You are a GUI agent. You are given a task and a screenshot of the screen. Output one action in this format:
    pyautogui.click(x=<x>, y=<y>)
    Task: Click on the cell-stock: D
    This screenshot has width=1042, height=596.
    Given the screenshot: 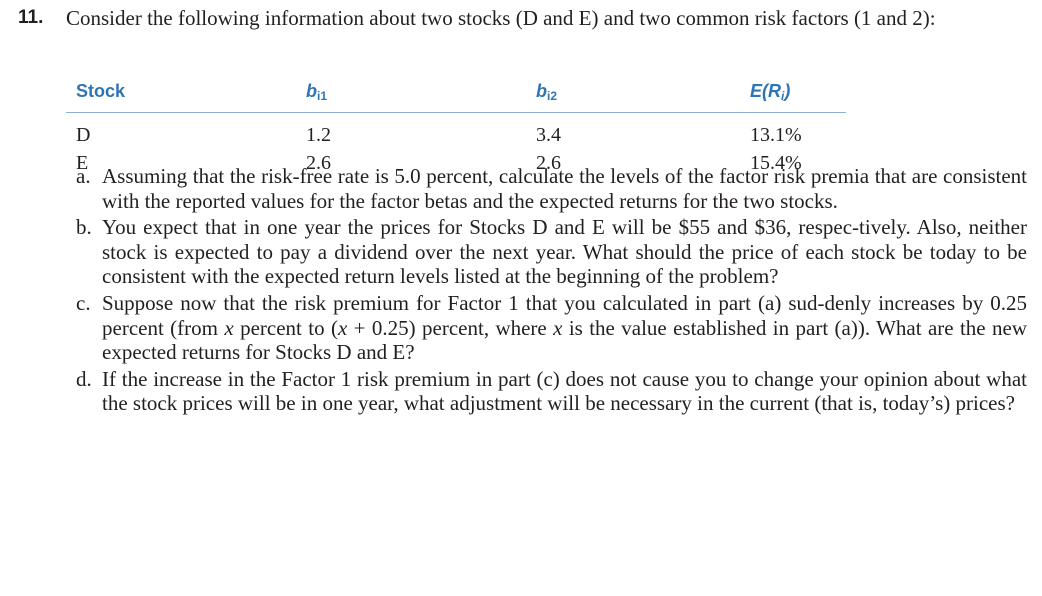 What is the action you would take?
    pyautogui.click(x=83, y=135)
    